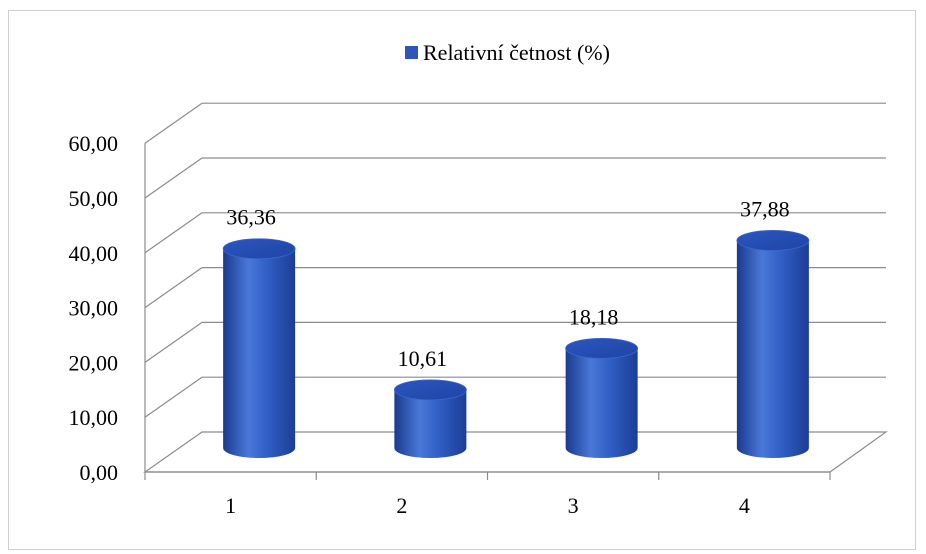 The image size is (926, 554). What do you see at coordinates (744, 505) in the screenshot?
I see `x-tick-label: 4` at bounding box center [744, 505].